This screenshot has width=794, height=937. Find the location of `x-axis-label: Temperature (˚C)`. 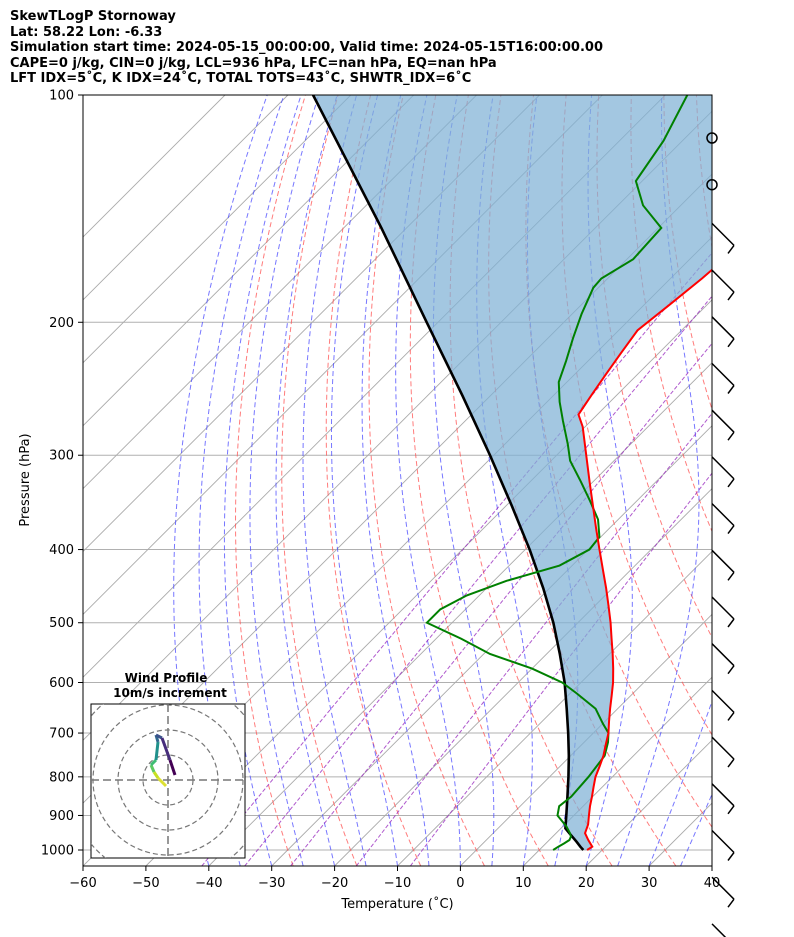

x-axis-label: Temperature (˚C) is located at coordinates (396, 904).